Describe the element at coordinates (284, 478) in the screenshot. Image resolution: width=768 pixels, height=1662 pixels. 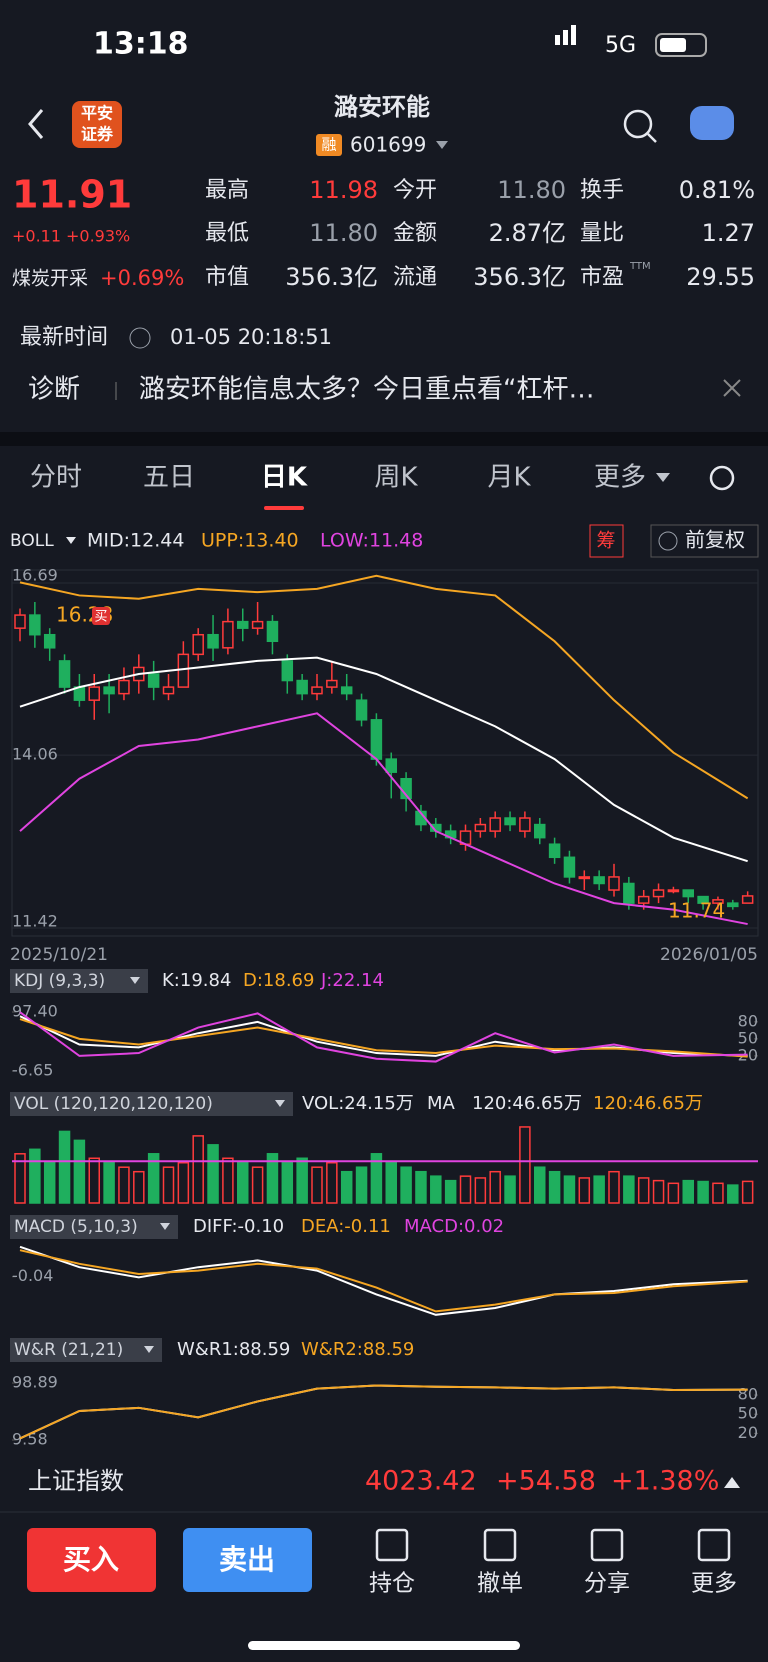
I see `tab: 日K` at that location.